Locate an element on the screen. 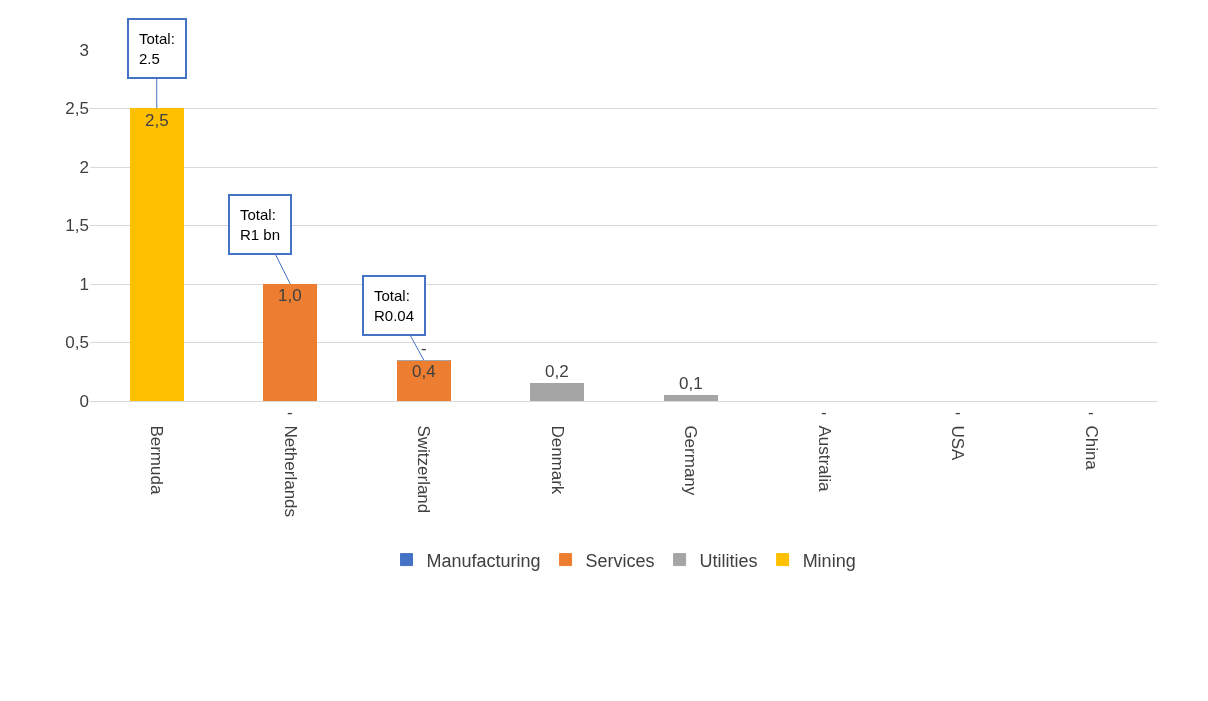  x-tick-label: Bermuda is located at coordinates (157, 460).